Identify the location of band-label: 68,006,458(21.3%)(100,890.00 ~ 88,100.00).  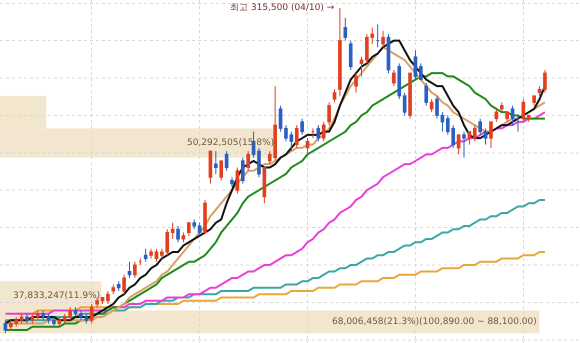
(434, 322).